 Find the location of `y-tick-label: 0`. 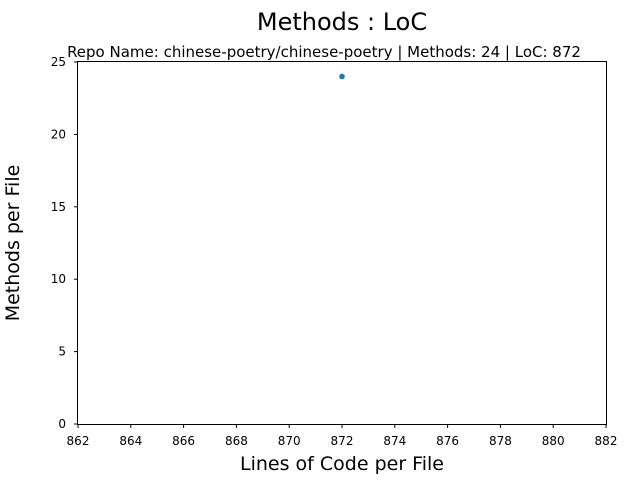

y-tick-label: 0 is located at coordinates (62, 424).